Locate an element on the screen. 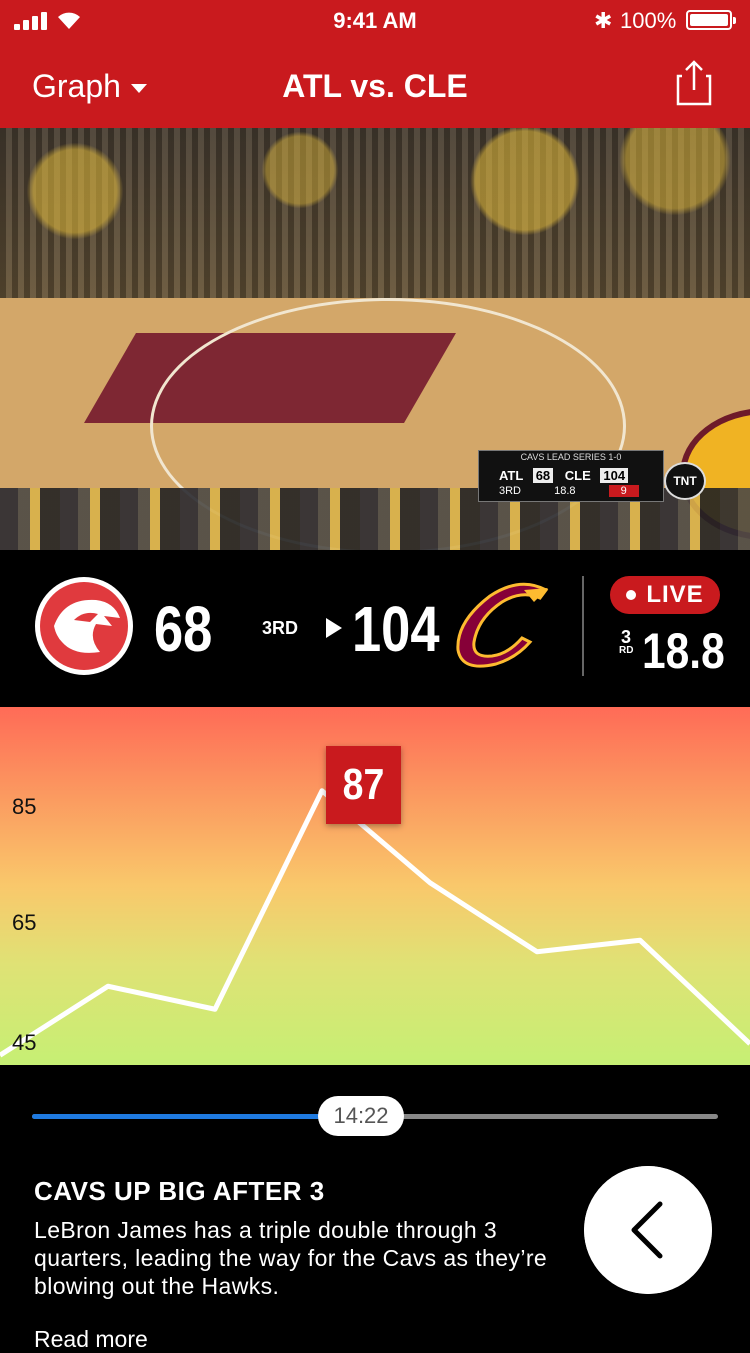 This screenshot has width=750, height=1353. scorebug-home-team: CLE is located at coordinates (577, 475).